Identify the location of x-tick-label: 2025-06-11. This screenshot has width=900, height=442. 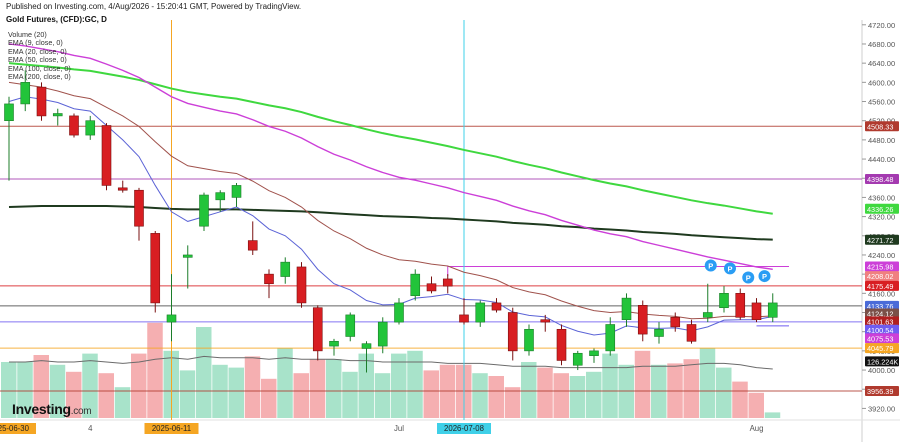
(171, 428).